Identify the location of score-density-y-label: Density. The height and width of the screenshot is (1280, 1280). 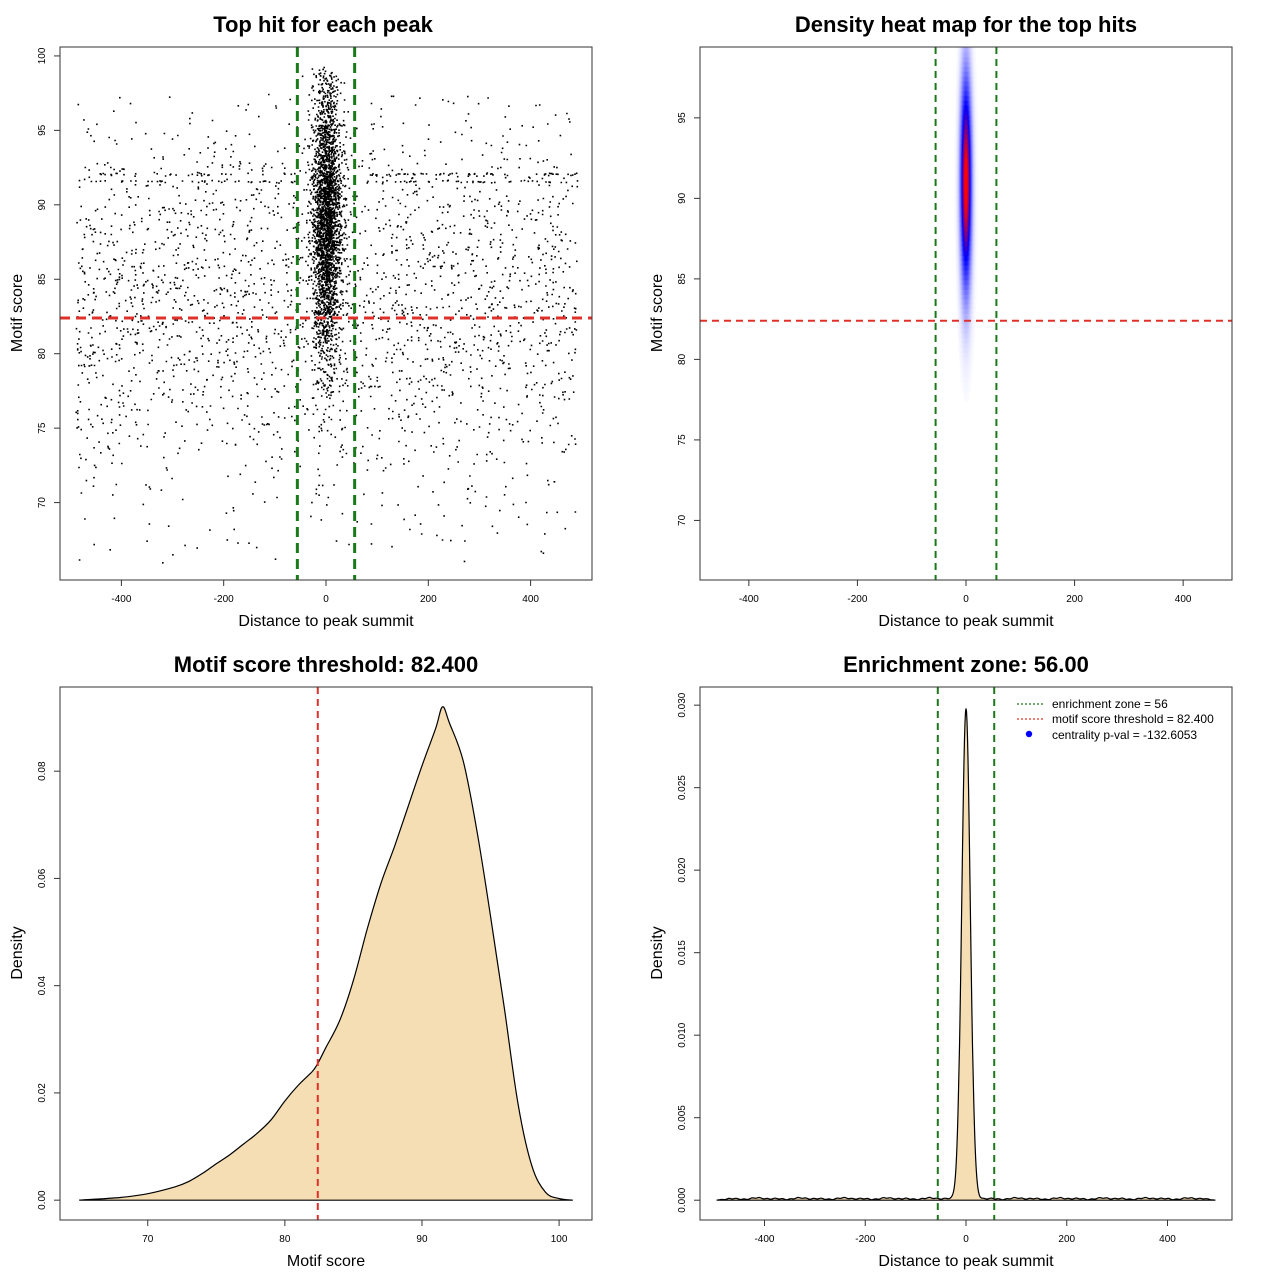
(17, 952).